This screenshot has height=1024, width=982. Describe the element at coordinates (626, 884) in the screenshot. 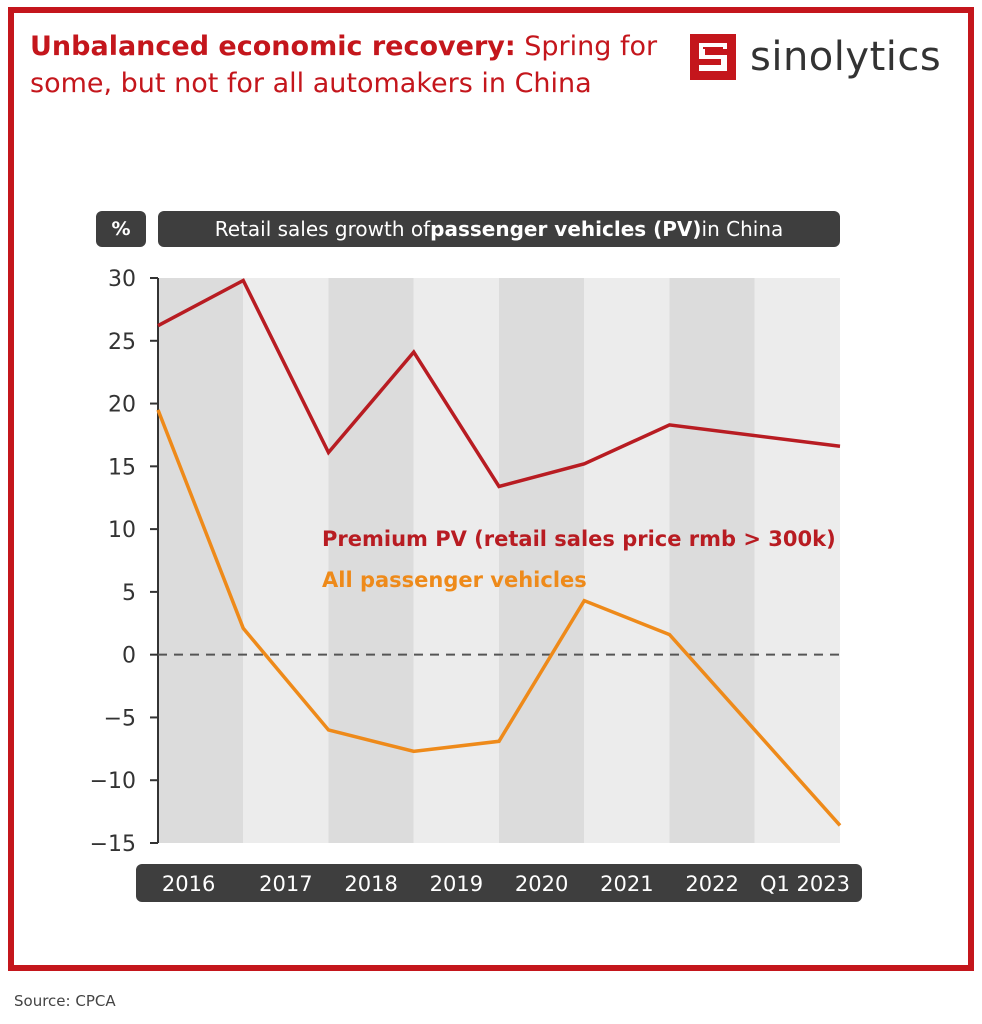

I see `x-tick-label: 2021` at that location.